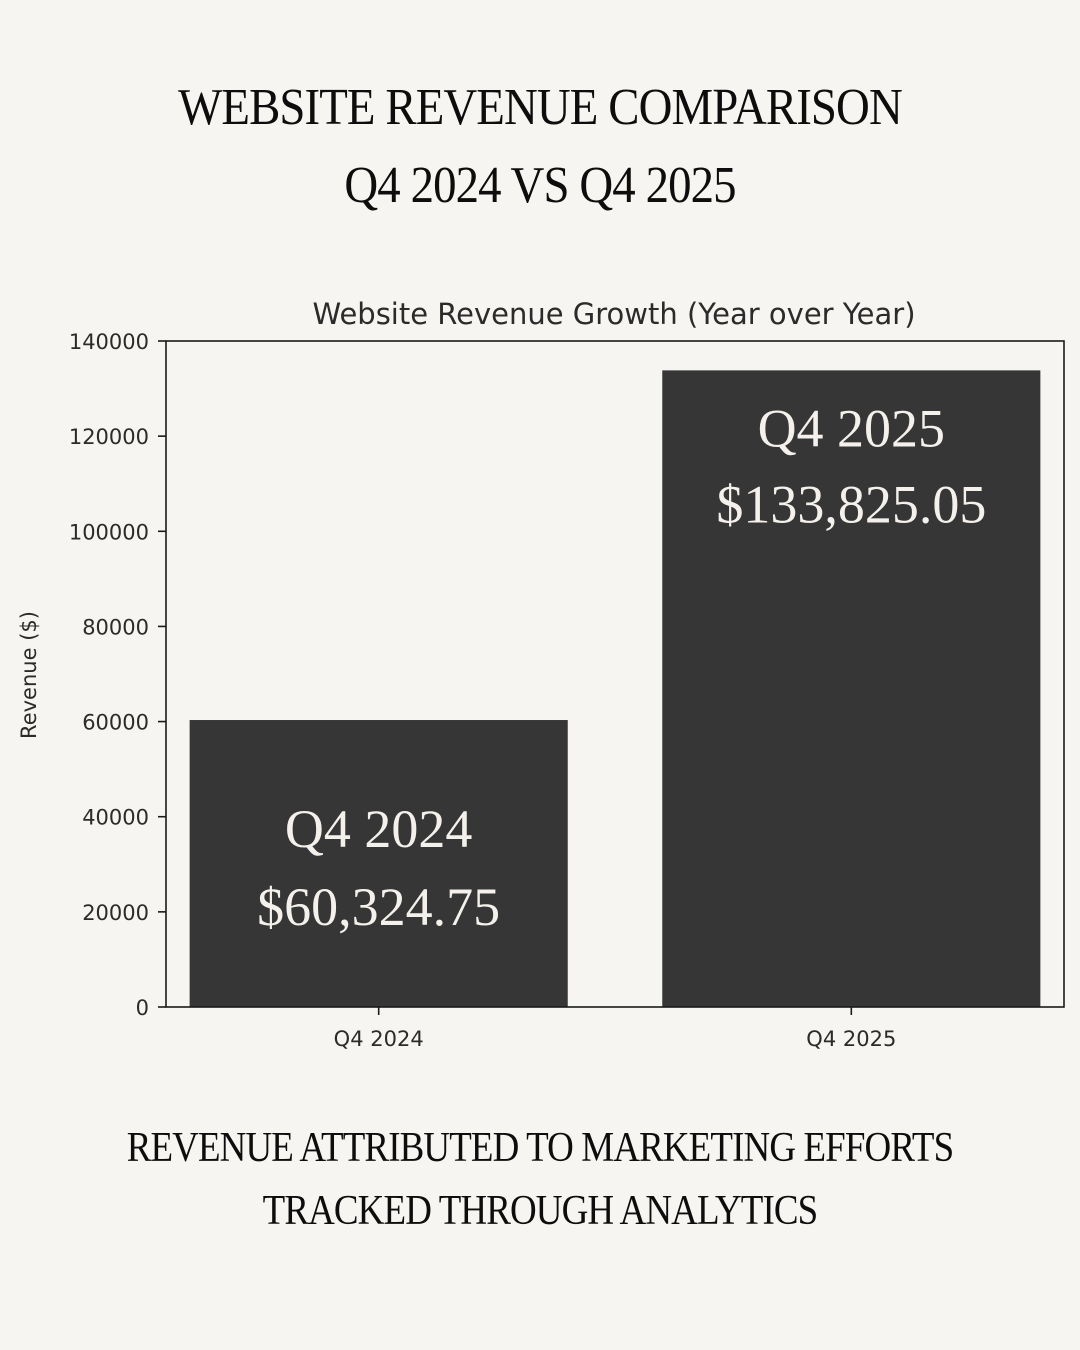 Image resolution: width=1080 pixels, height=1350 pixels. I want to click on y-tick-label: 60000, so click(115, 723).